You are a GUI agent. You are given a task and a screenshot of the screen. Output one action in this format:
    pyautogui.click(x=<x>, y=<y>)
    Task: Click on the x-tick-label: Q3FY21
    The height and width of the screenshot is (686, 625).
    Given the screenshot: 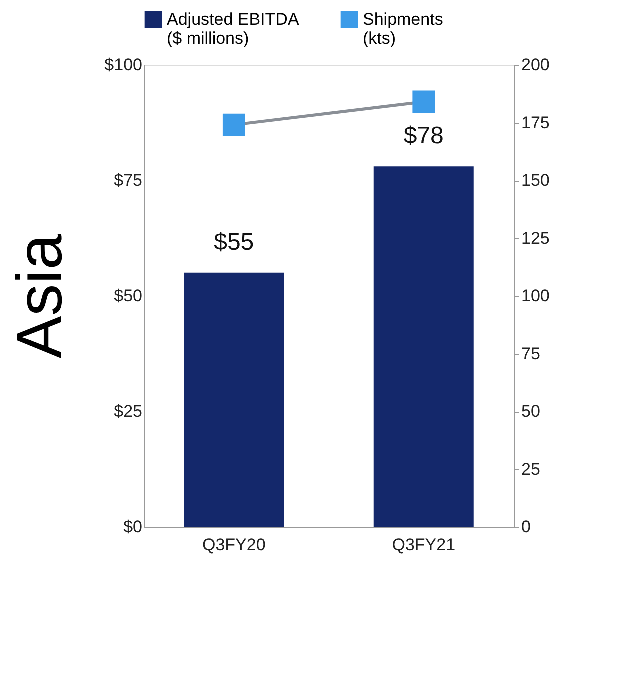 What is the action you would take?
    pyautogui.click(x=424, y=545)
    